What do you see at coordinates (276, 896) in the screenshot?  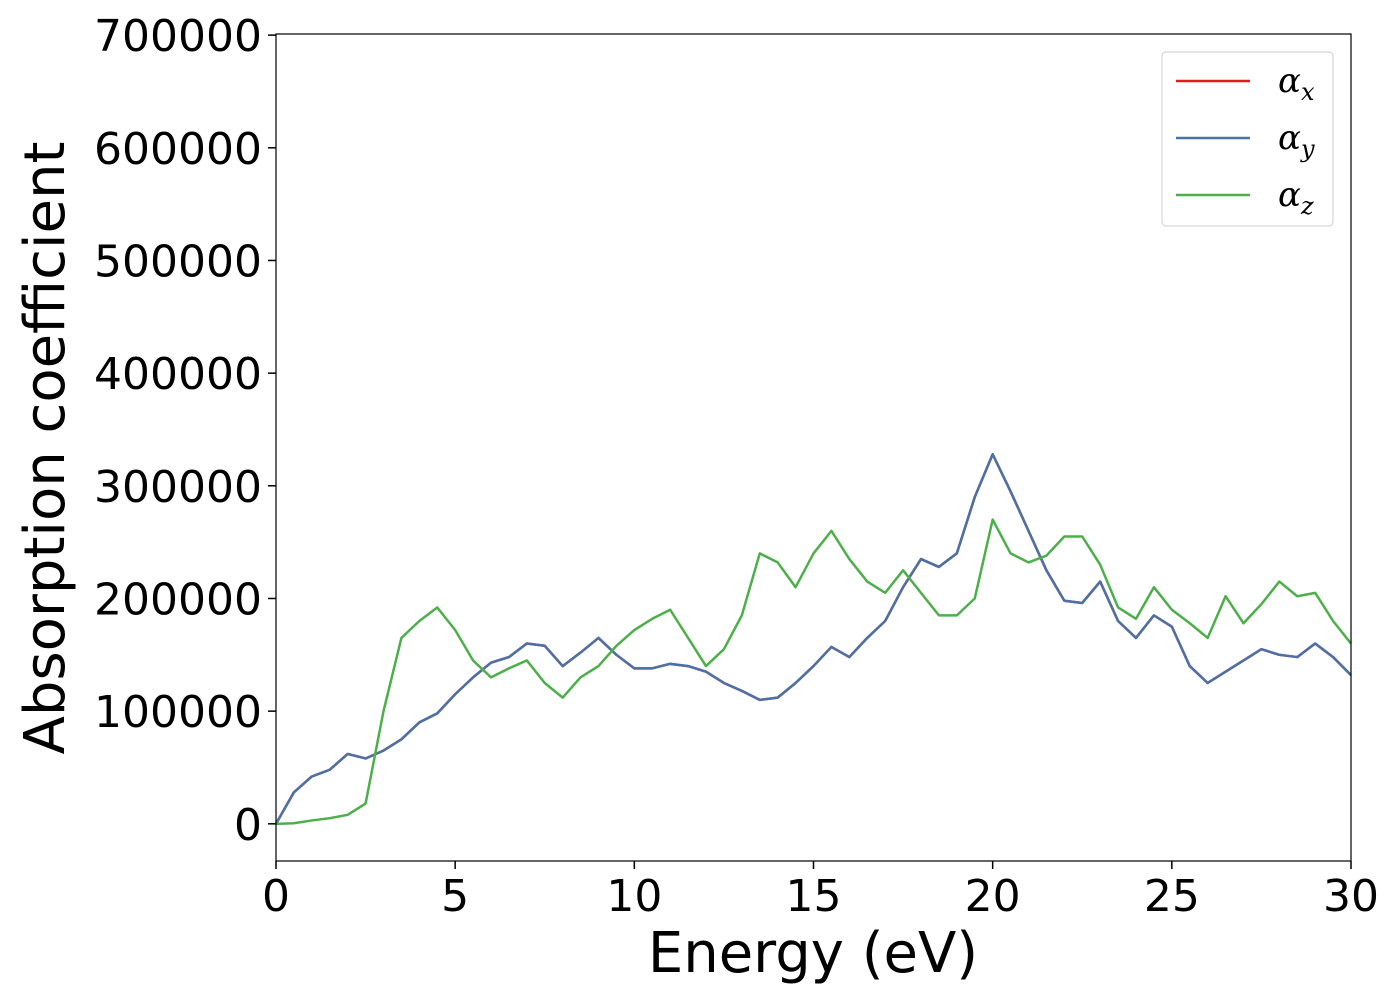 I see `x-tick-label: 0` at bounding box center [276, 896].